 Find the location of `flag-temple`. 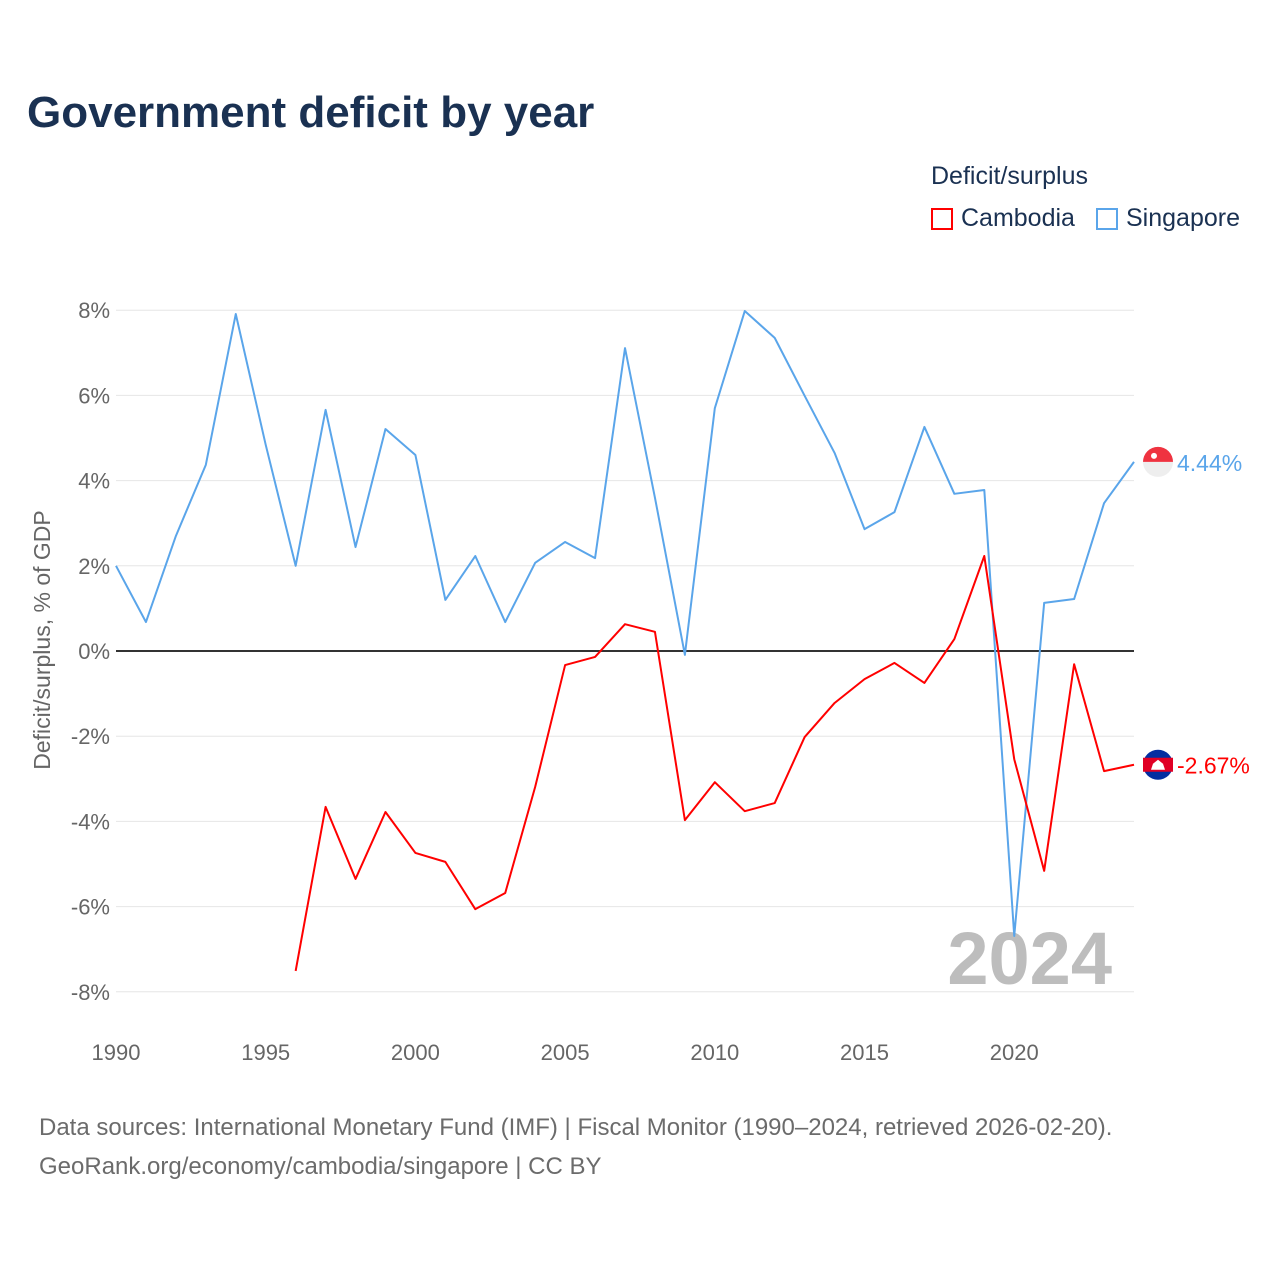

flag-temple is located at coordinates (1158, 764).